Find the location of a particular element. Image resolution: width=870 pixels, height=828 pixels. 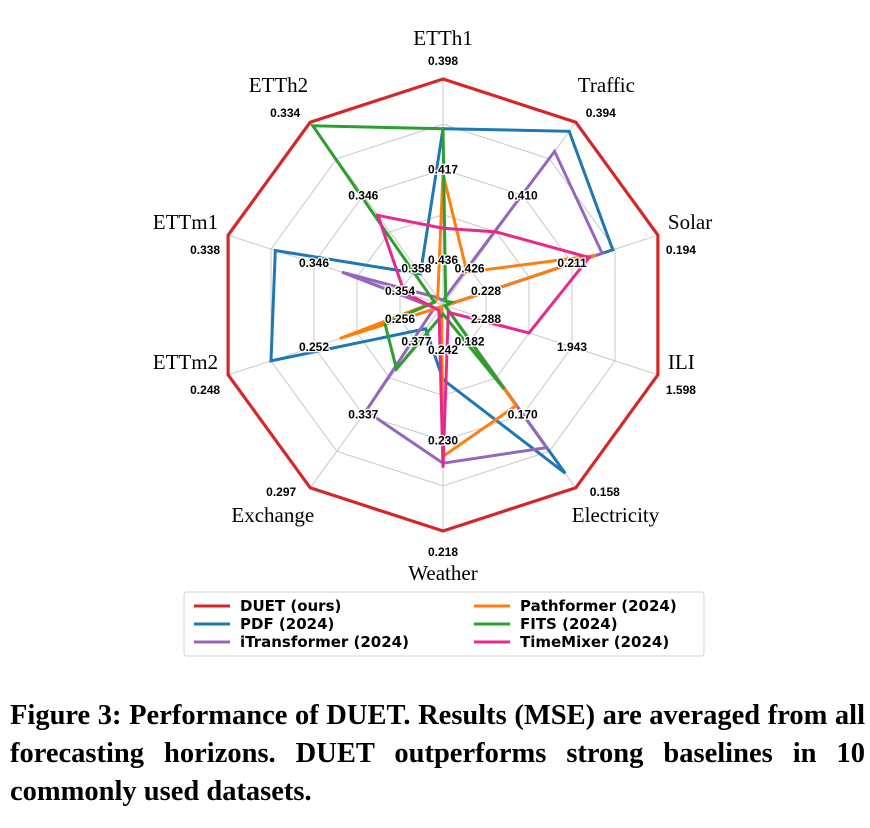

tick-label: 0.354 is located at coordinates (400, 291).